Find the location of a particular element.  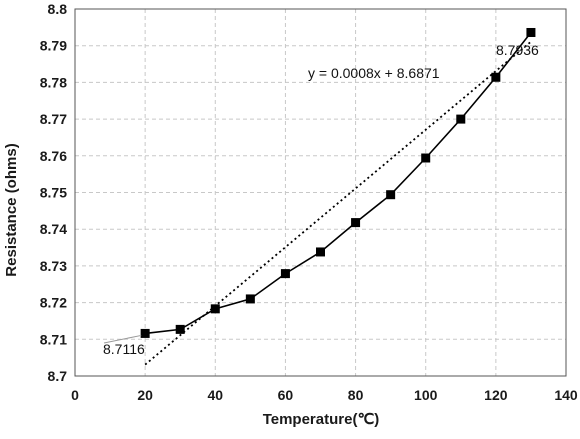

x-tick-label: 100 is located at coordinates (426, 395).